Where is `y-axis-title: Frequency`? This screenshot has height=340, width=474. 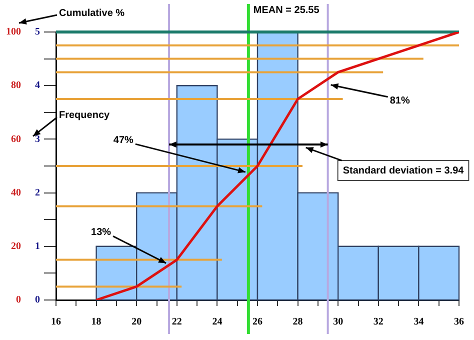 y-axis-title: Frequency is located at coordinates (84, 116).